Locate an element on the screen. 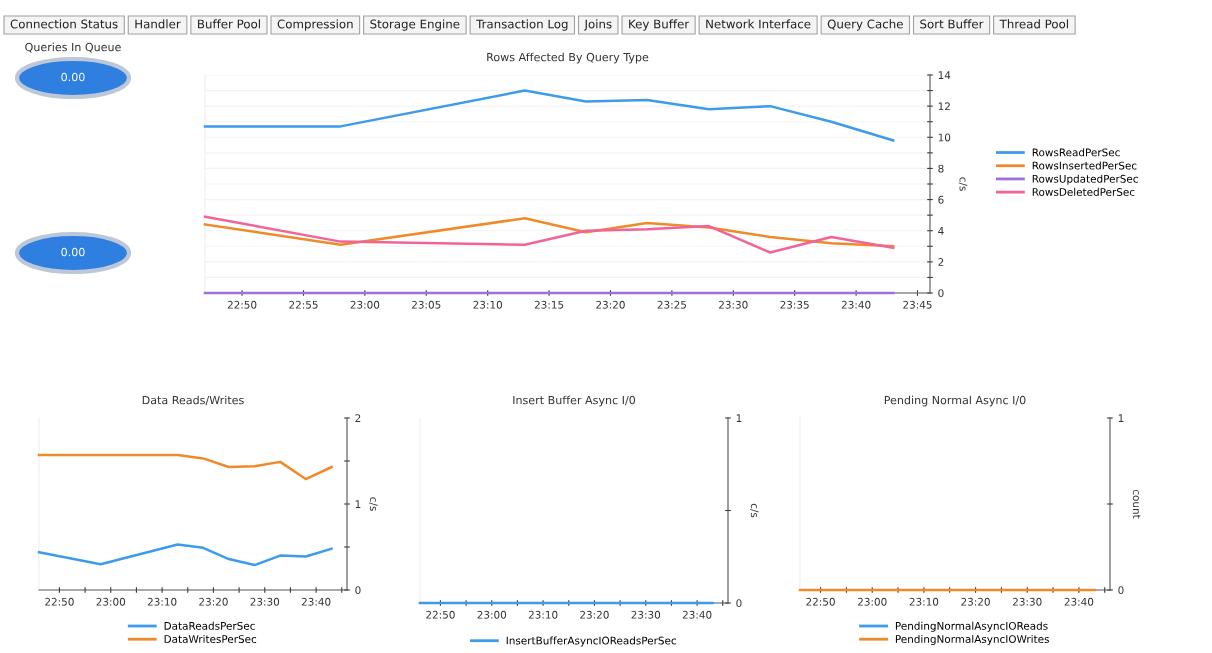 Image resolution: width=1212 pixels, height=653 pixels. chart-title: Insert Buffer Async I/0 is located at coordinates (574, 401).